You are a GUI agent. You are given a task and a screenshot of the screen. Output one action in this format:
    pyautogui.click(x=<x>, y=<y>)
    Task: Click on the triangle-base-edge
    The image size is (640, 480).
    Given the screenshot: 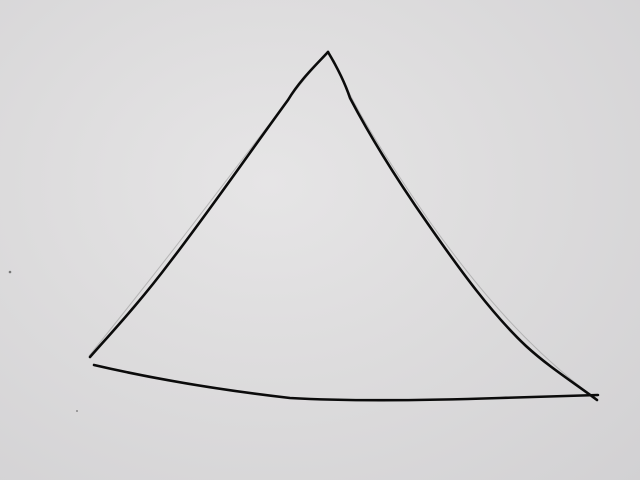 What is the action you would take?
    pyautogui.click(x=346, y=382)
    